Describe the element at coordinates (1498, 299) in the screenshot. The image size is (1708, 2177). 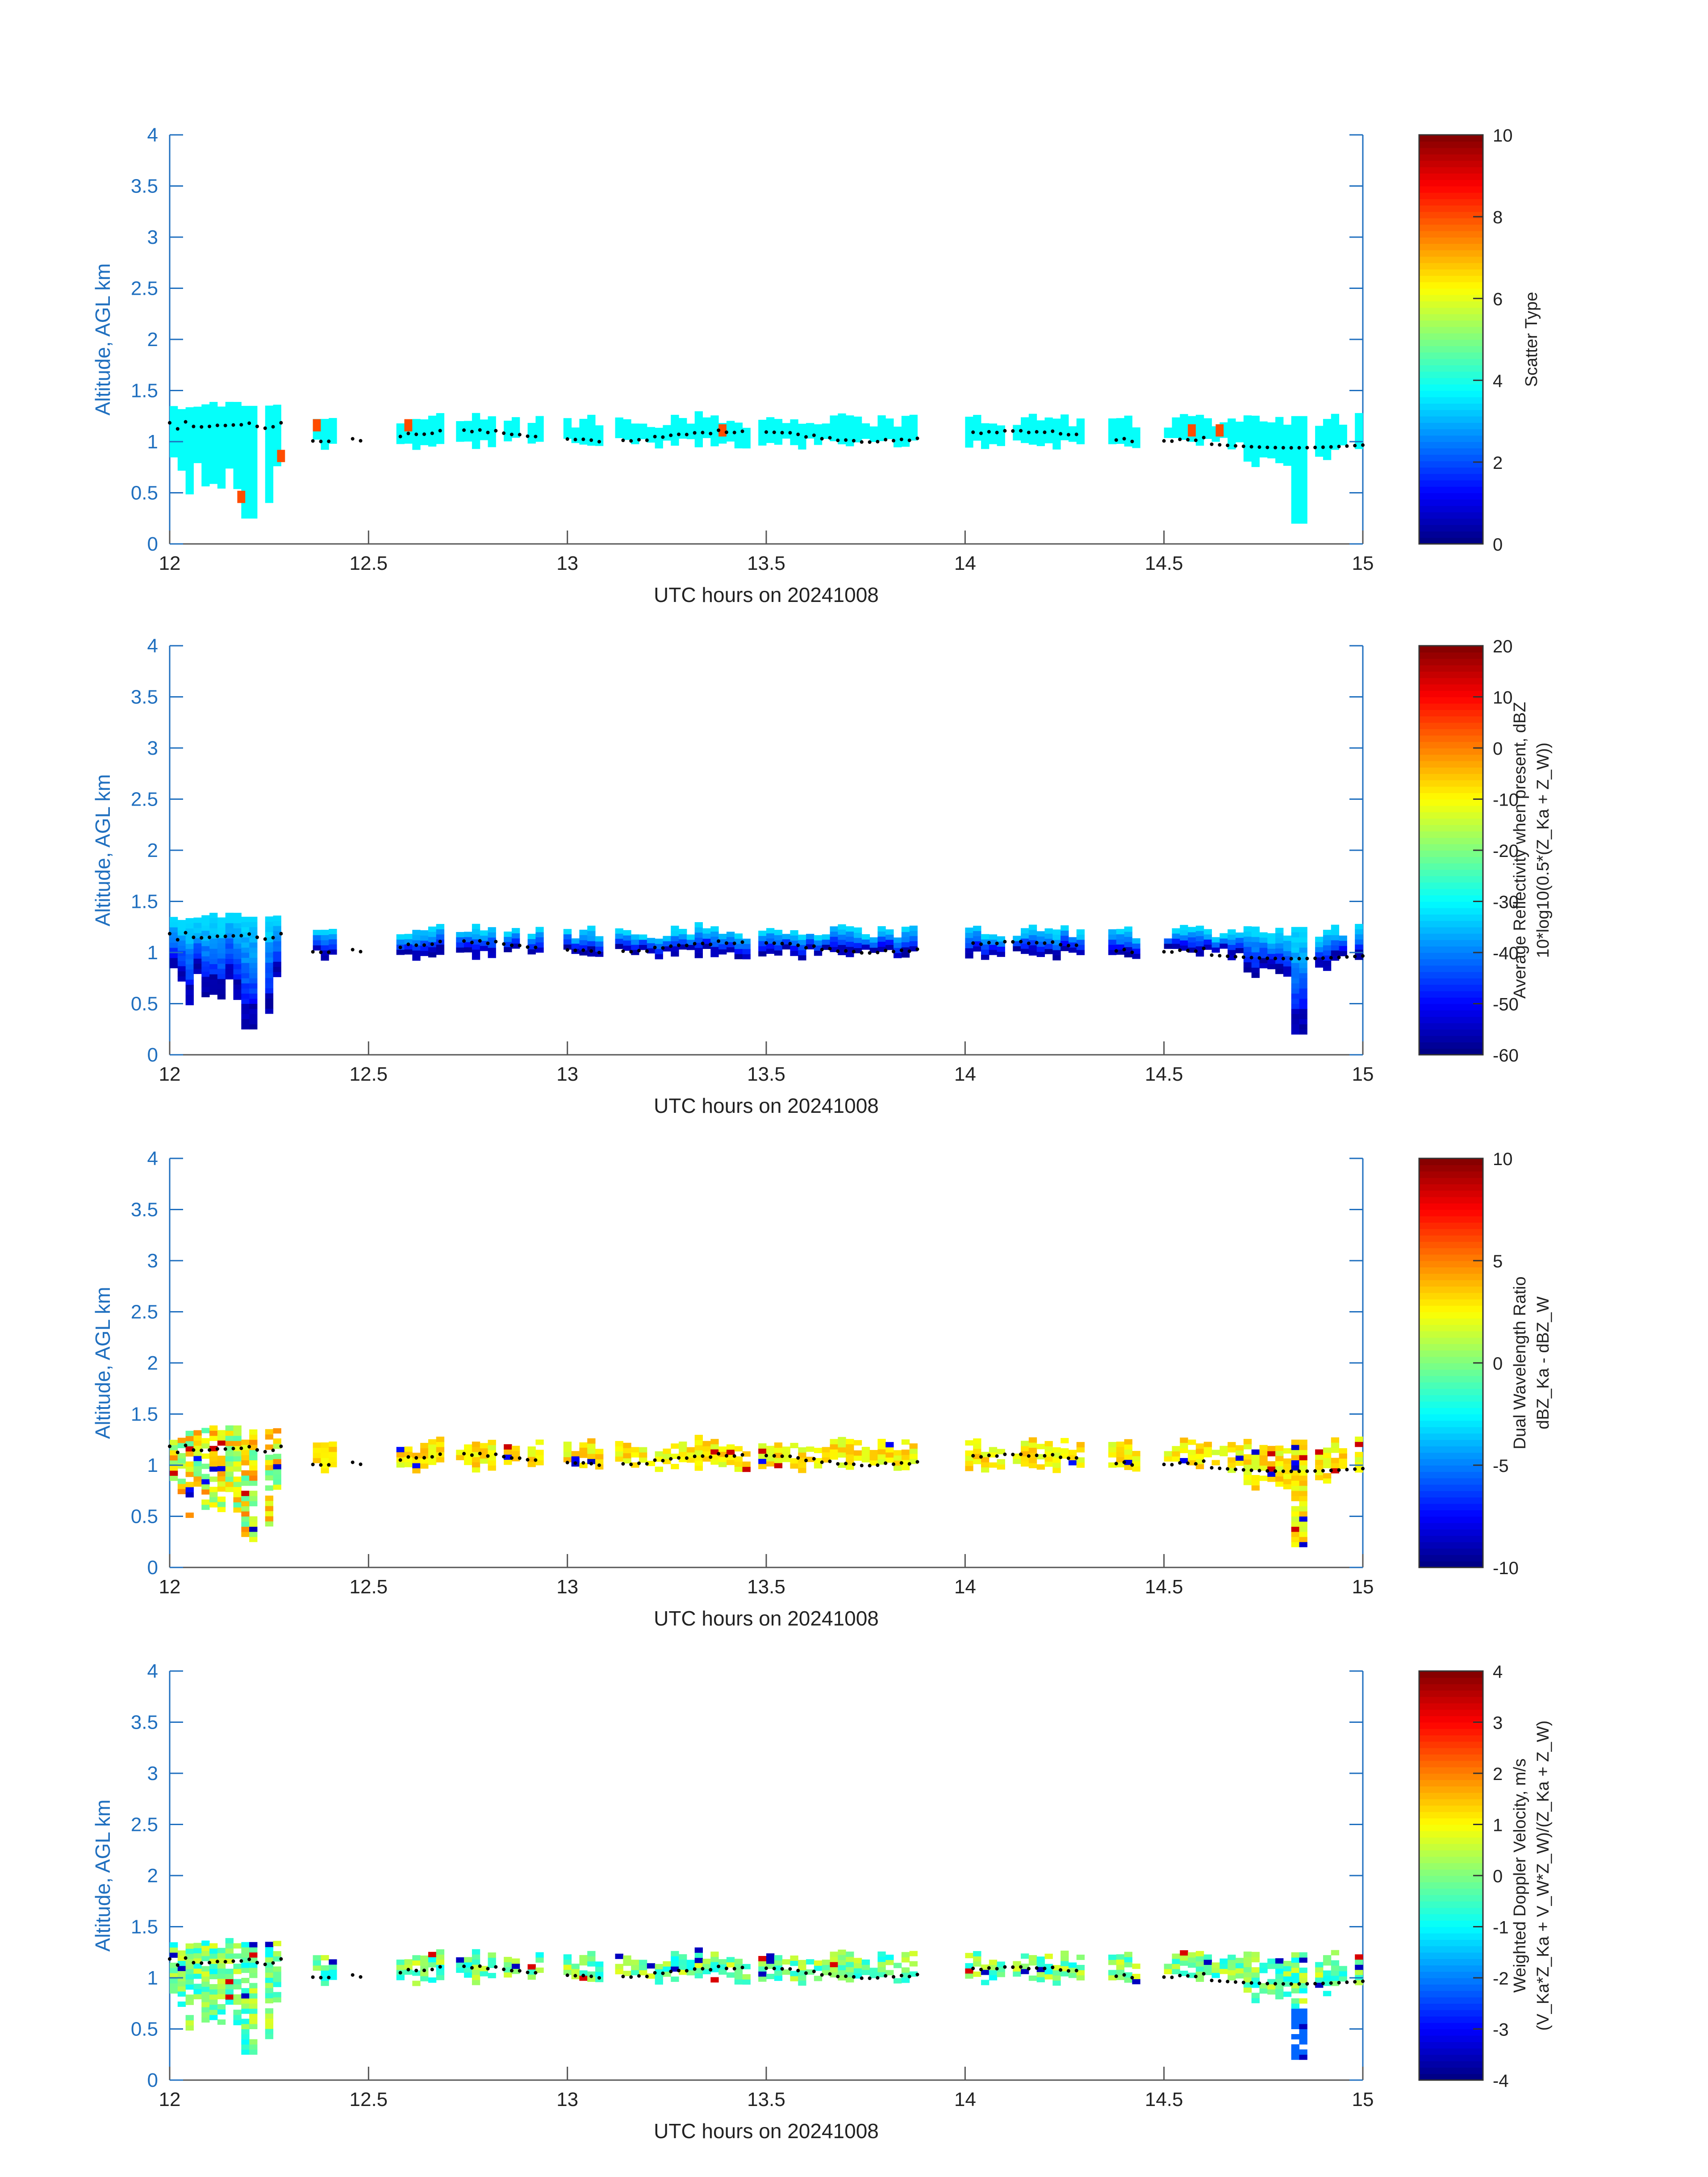
I see `colorbar-tick-label: 6` at that location.